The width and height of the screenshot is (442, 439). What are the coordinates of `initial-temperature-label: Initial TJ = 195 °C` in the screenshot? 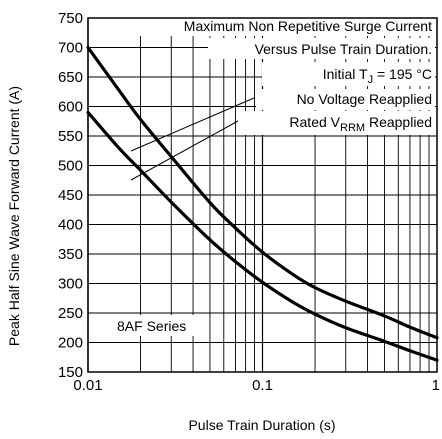 It's located at (377, 76).